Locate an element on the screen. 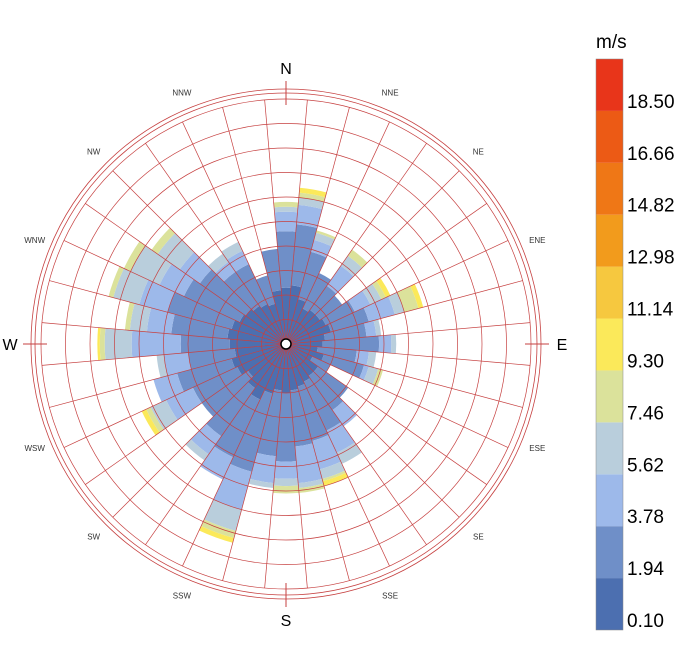 This screenshot has width=696, height=653. legend-tick-7: 12.98 is located at coordinates (651, 258).